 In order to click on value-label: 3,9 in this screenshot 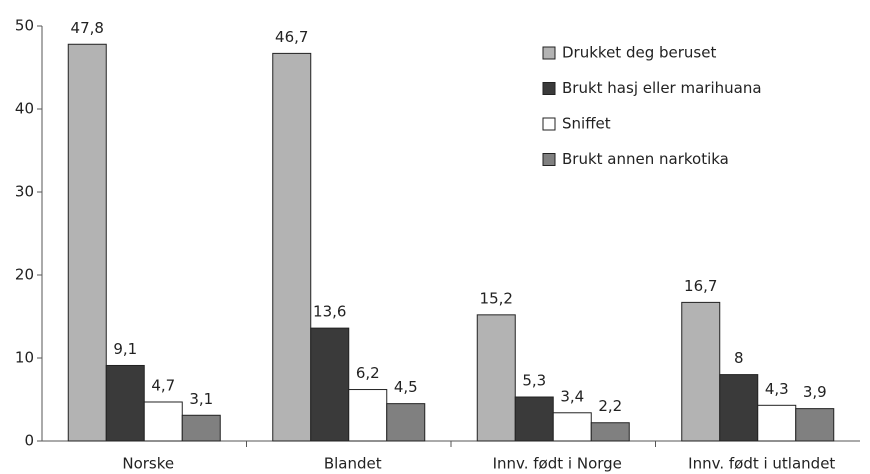, I will do `click(815, 392)`.